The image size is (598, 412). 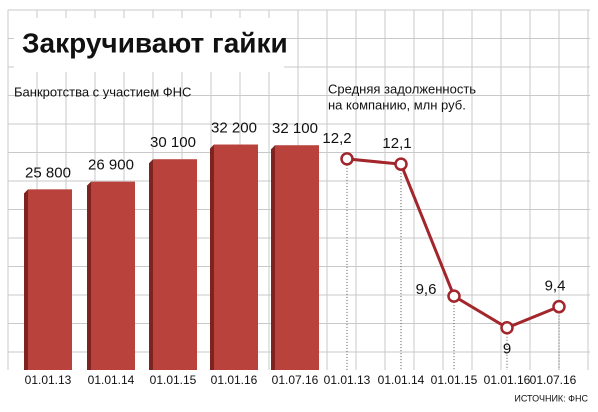 What do you see at coordinates (48, 172) in the screenshot?
I see `value-label: 25 800` at bounding box center [48, 172].